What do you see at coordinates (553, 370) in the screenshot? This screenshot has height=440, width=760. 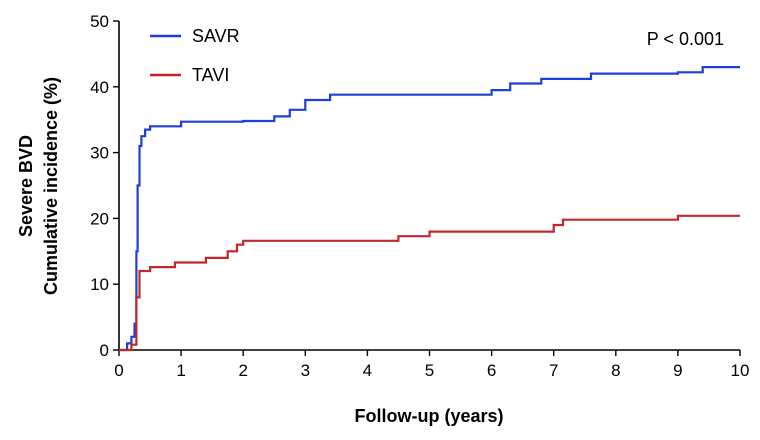 I see `x-tick-label: 7` at bounding box center [553, 370].